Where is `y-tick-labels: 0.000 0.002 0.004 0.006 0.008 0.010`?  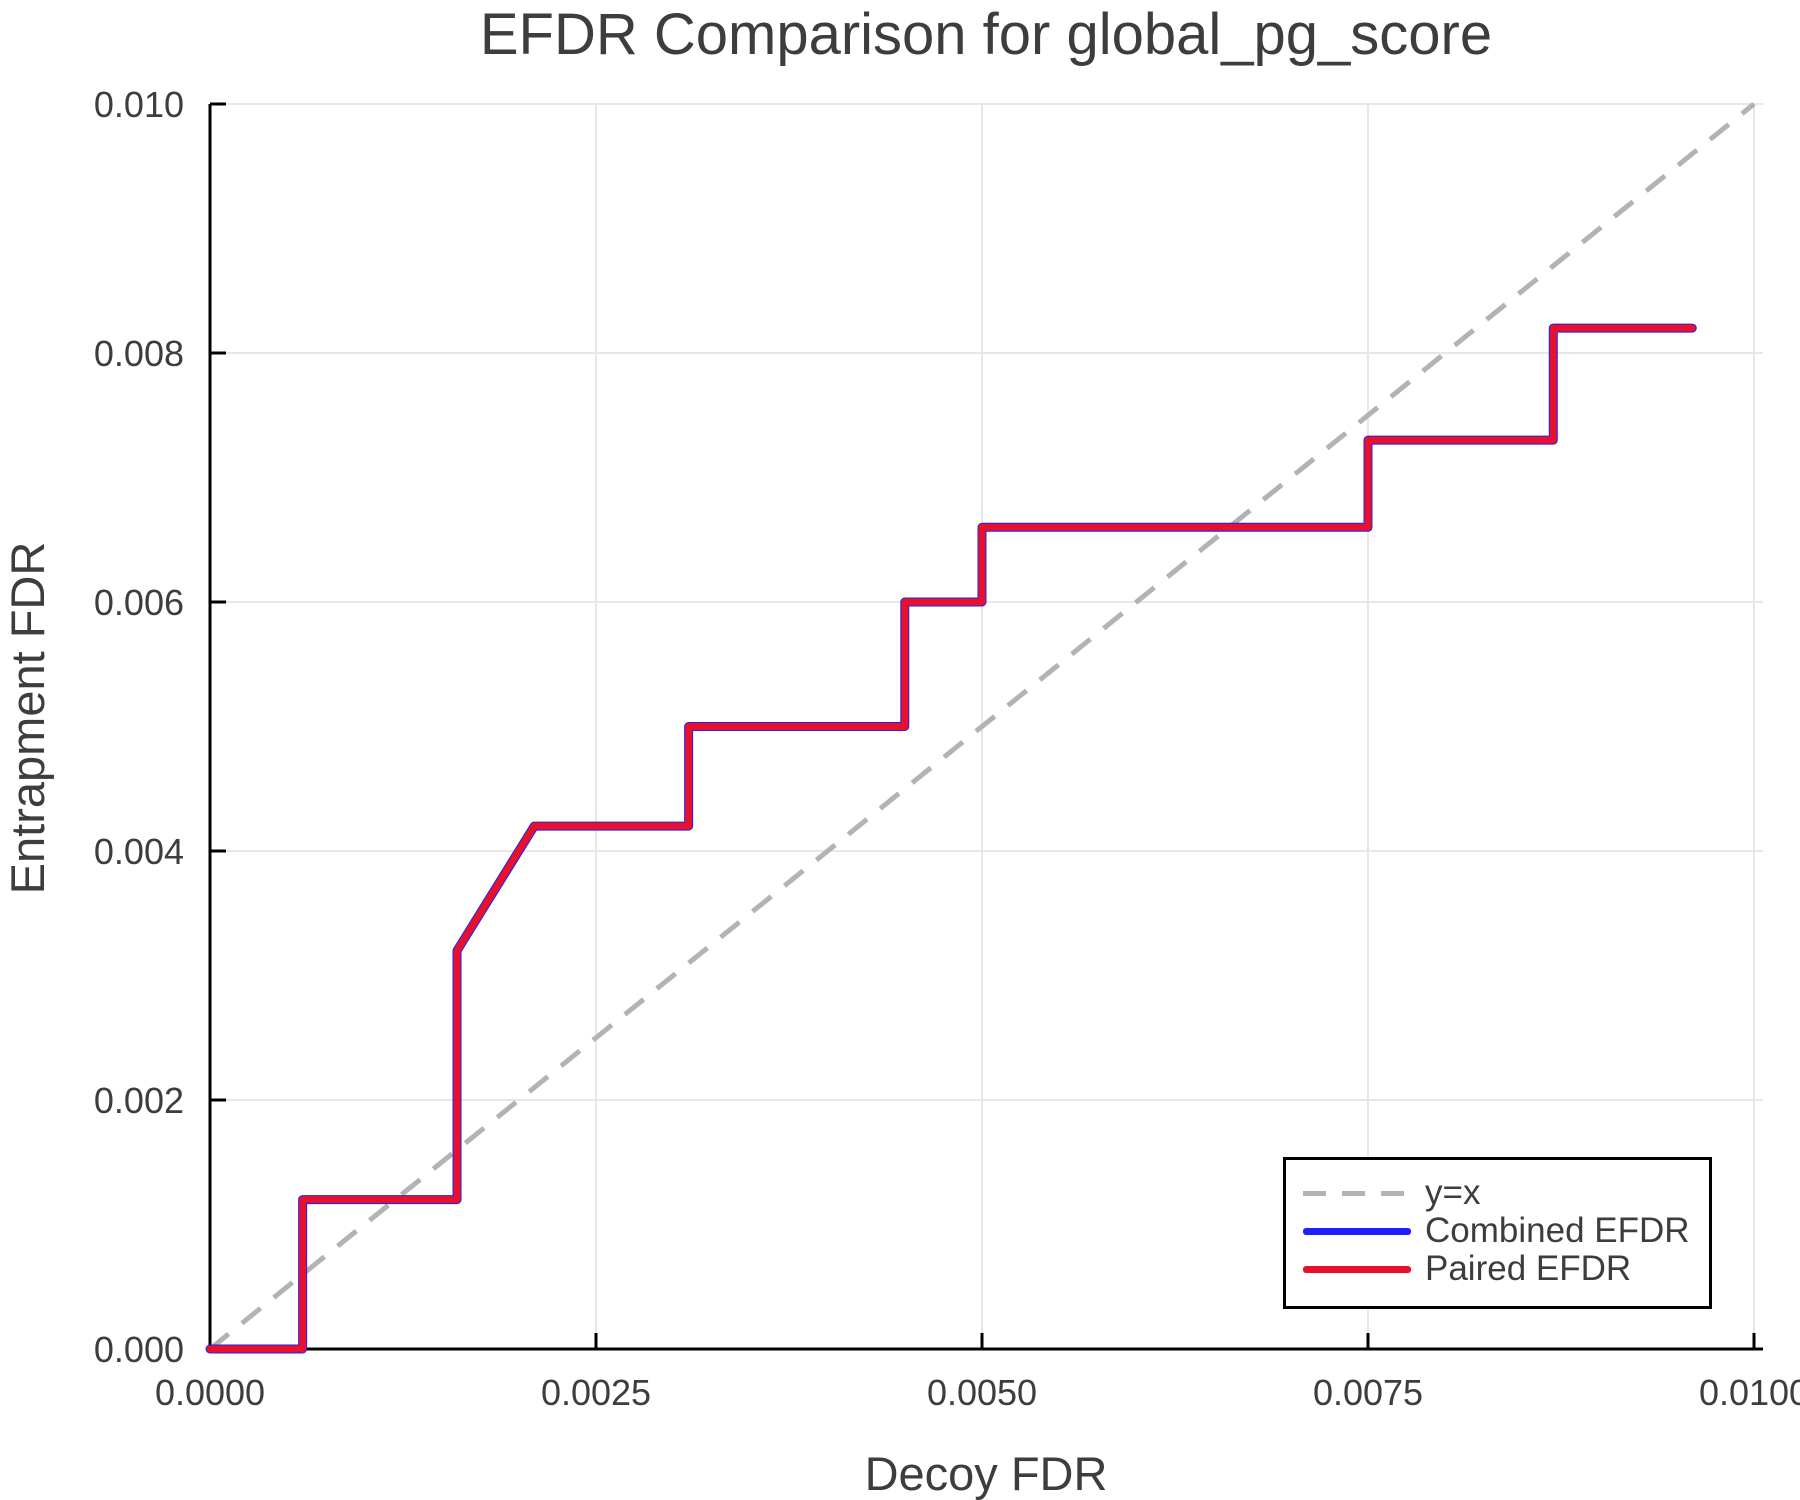
y-tick-labels: 0.000 0.002 0.004 0.006 0.008 0.010 is located at coordinates (139, 727).